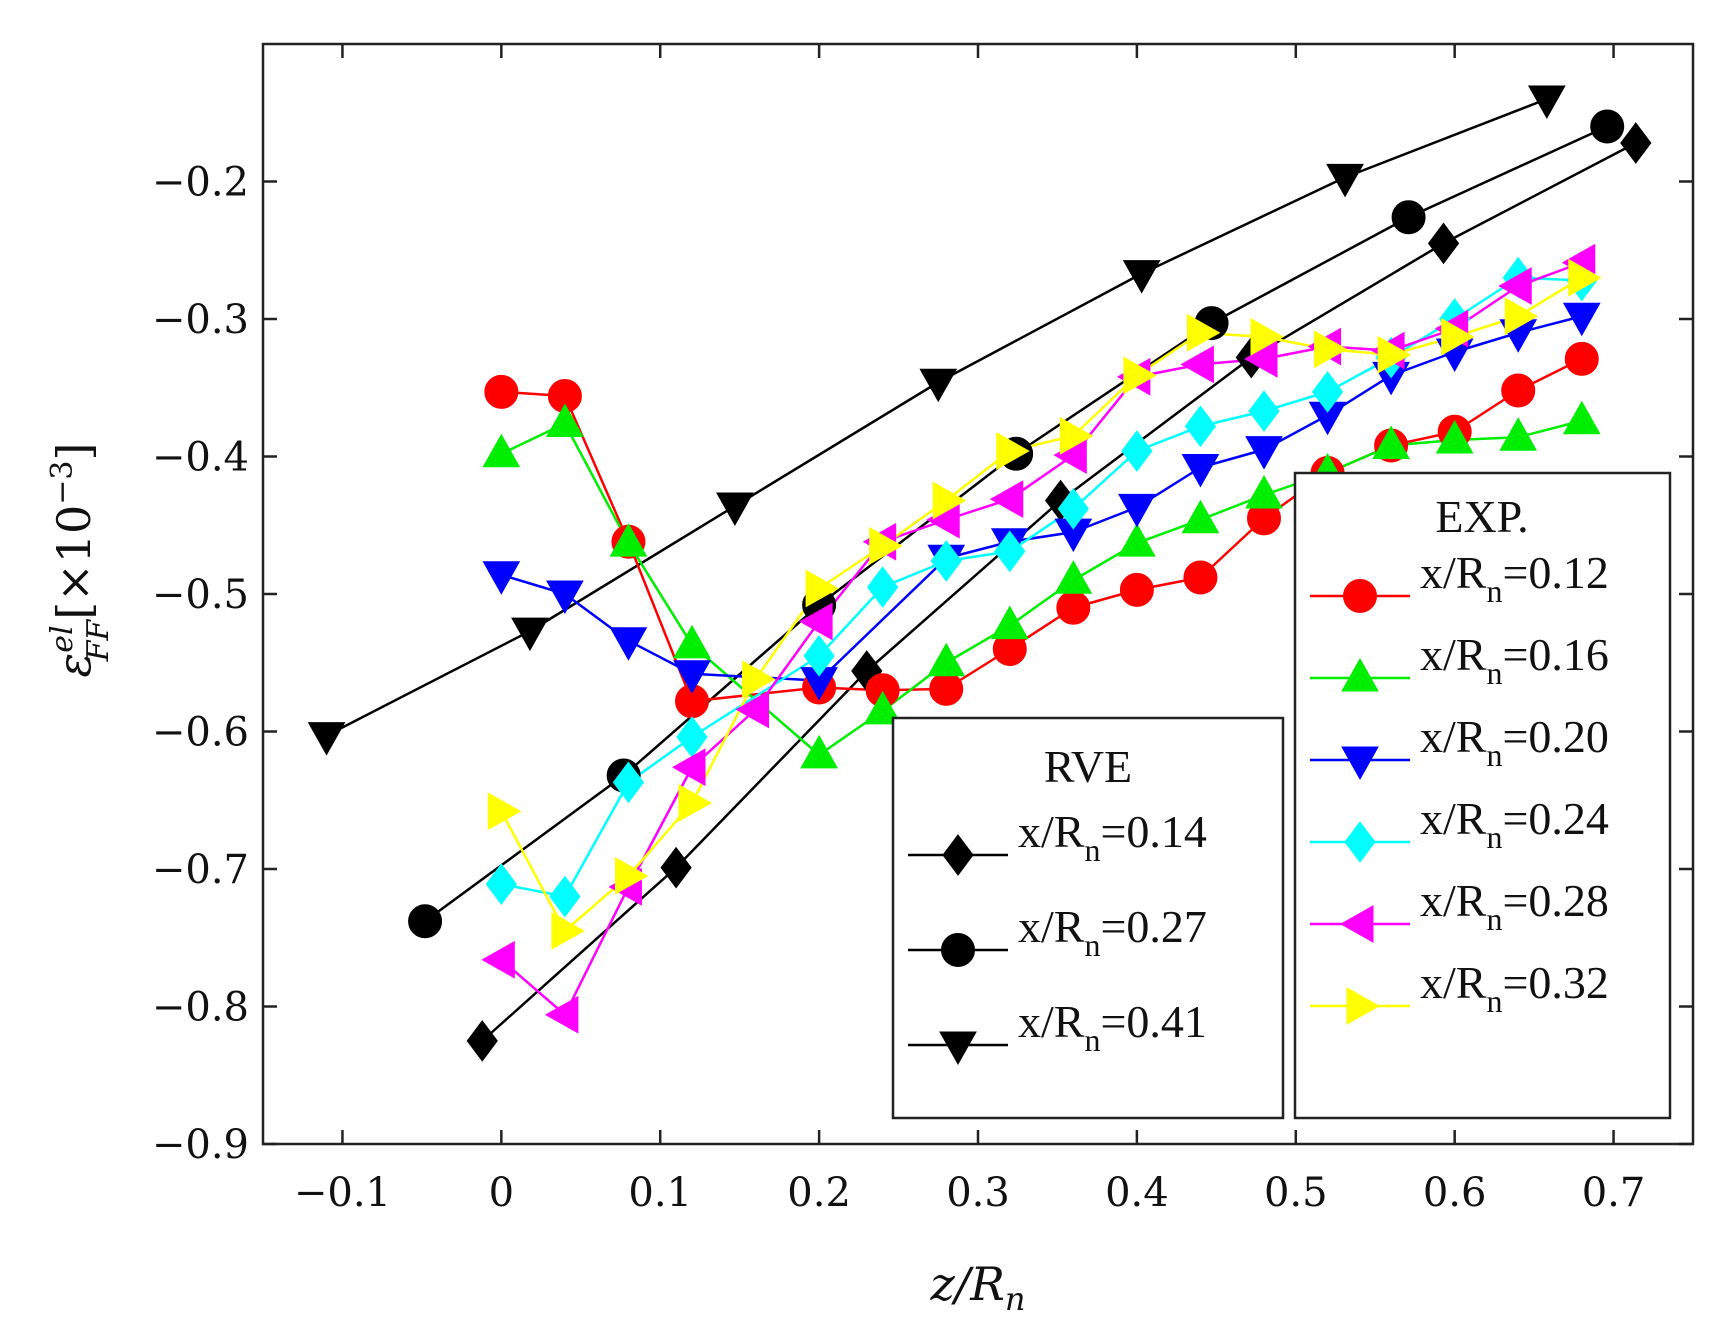  What do you see at coordinates (200, 458) in the screenshot?
I see `y-tick-label: −0.4` at bounding box center [200, 458].